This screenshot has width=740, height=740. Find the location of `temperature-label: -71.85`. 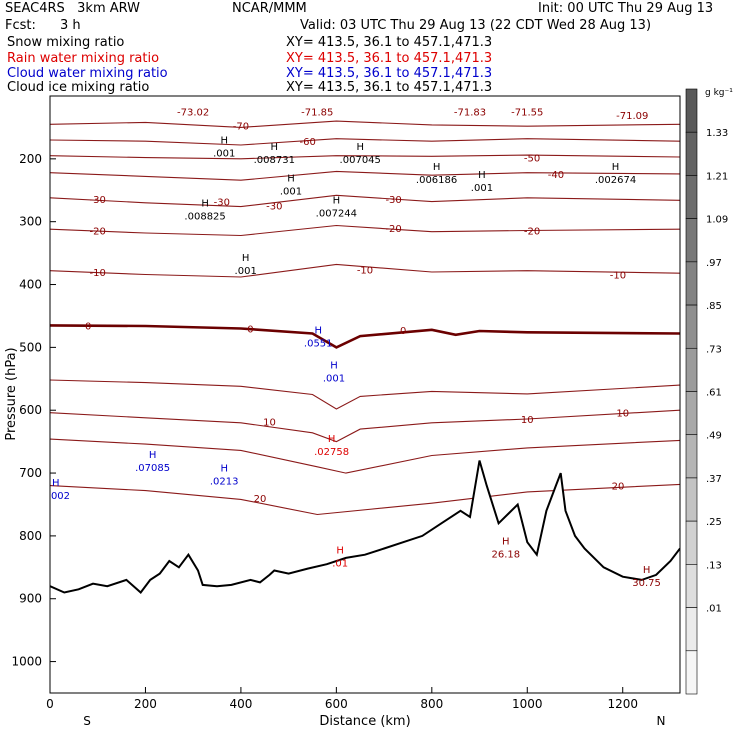

temperature-label: -71.85 is located at coordinates (317, 113).